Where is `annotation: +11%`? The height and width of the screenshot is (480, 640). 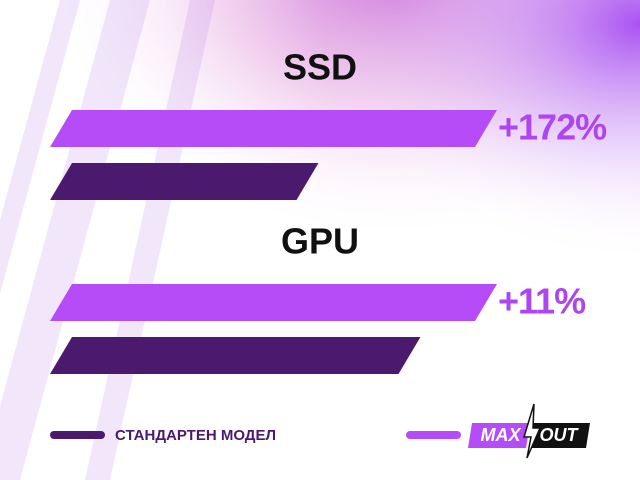
annotation: +11% is located at coordinates (542, 301).